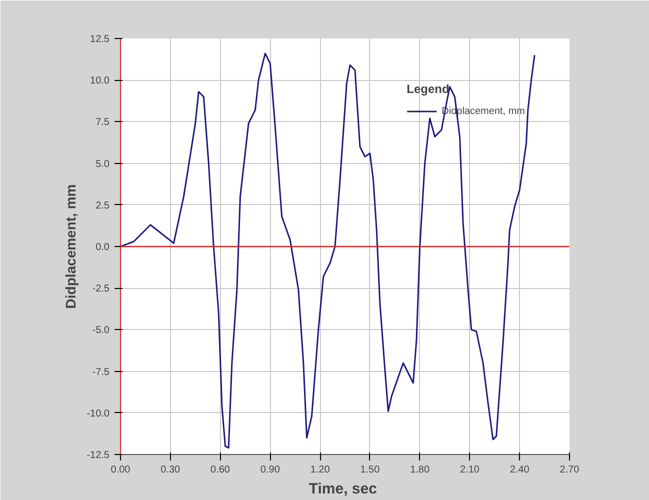 Image resolution: width=649 pixels, height=500 pixels. What do you see at coordinates (428, 89) in the screenshot?
I see `legend-title: Legend` at bounding box center [428, 89].